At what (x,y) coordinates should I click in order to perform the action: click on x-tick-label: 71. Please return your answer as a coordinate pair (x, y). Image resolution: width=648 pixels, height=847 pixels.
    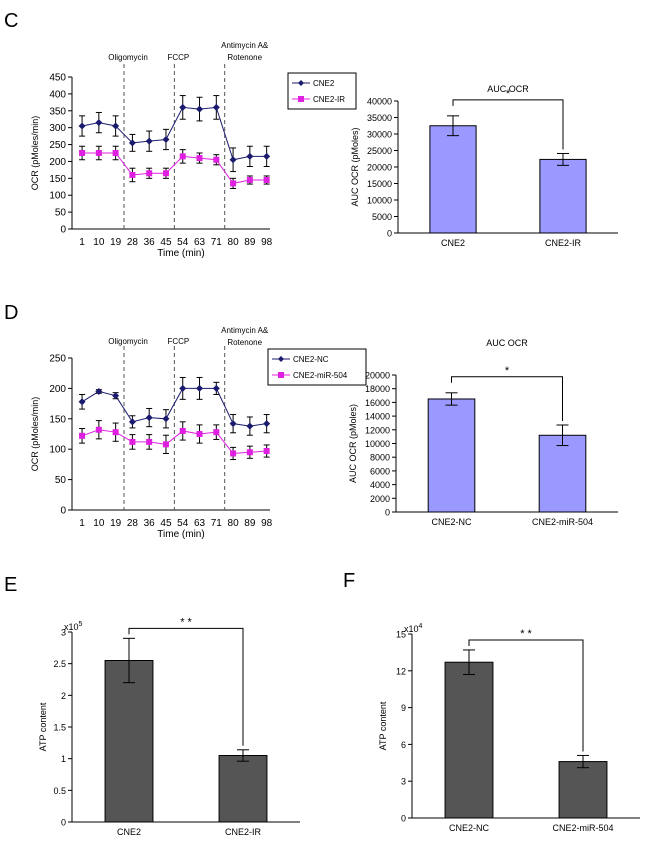
    Looking at the image, I should click on (217, 523).